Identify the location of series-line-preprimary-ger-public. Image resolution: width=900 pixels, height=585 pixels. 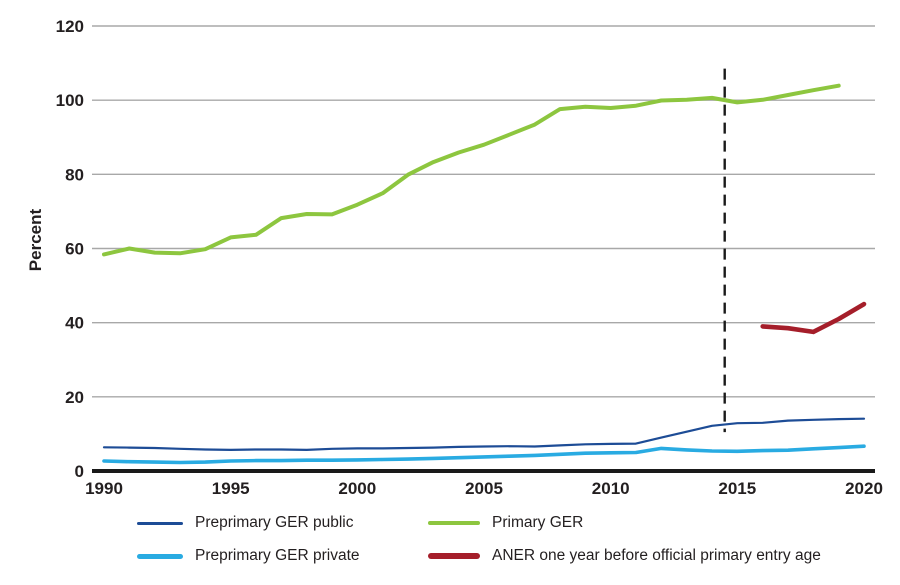
(484, 434).